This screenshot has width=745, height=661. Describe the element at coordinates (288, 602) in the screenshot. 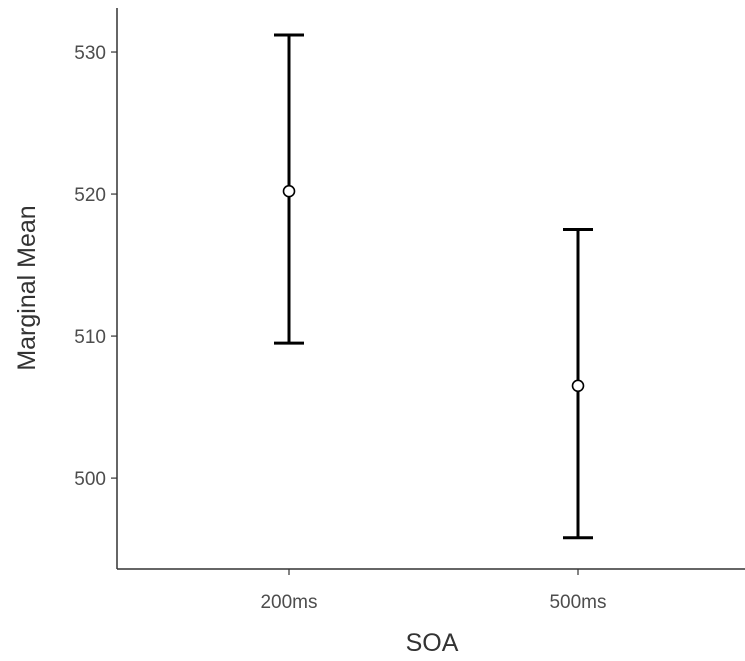

I see `x-tick-label: 200ms` at that location.